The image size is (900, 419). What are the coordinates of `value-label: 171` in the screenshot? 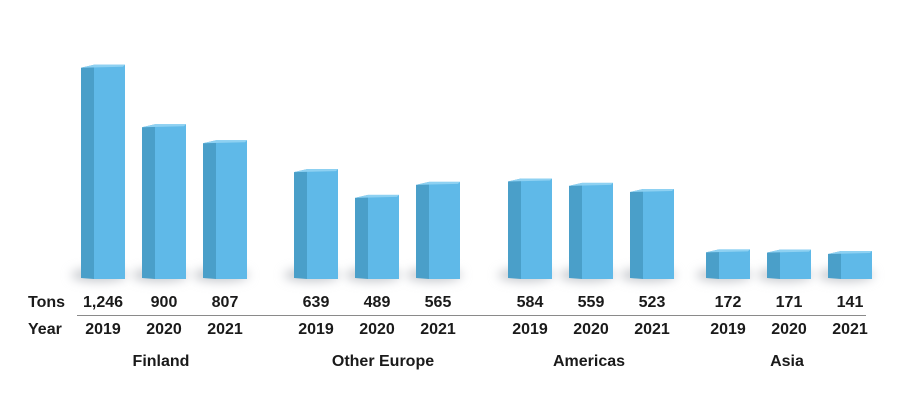 It's located at (789, 302).